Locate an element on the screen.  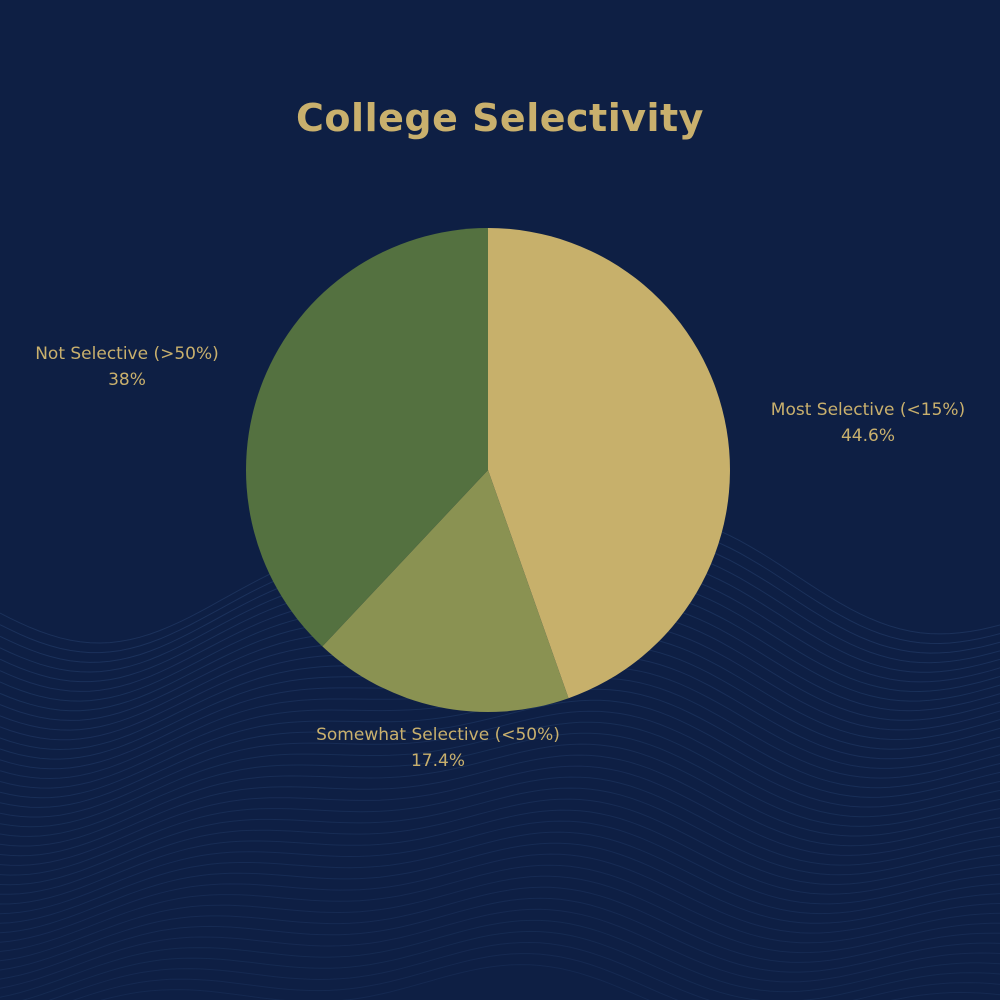
slice-label-somewhat-selective: Somewhat Selective (<50%) 17.4% is located at coordinates (438, 748).